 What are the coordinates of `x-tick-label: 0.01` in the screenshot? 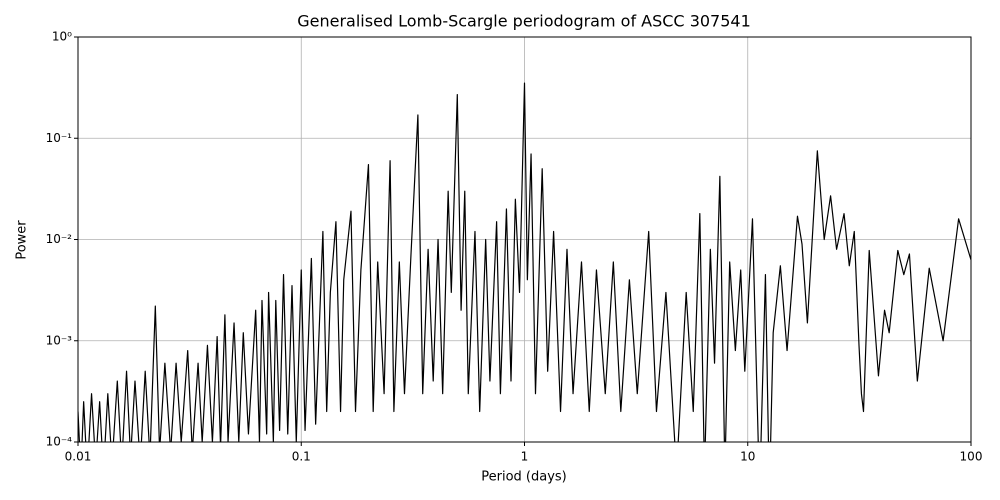 It's located at (78, 457).